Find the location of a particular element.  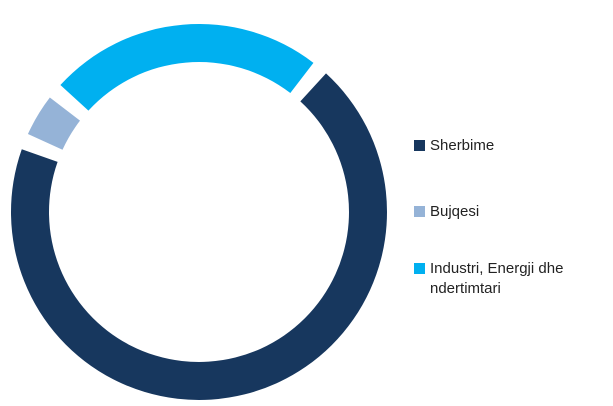

legend-item: Bujqesi is located at coordinates (507, 212).